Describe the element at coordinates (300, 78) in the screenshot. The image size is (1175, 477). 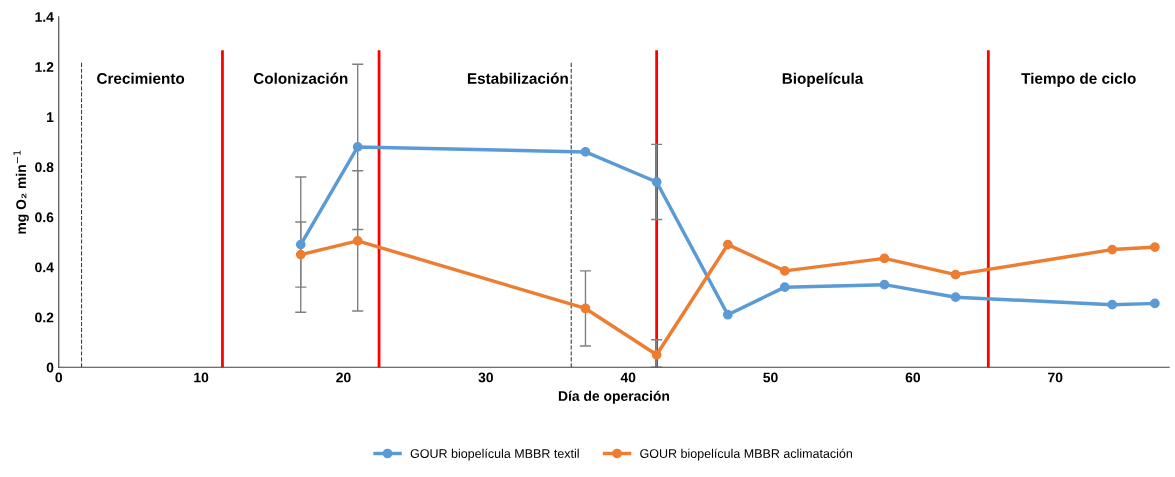
I see `annotation: Colonización` at that location.